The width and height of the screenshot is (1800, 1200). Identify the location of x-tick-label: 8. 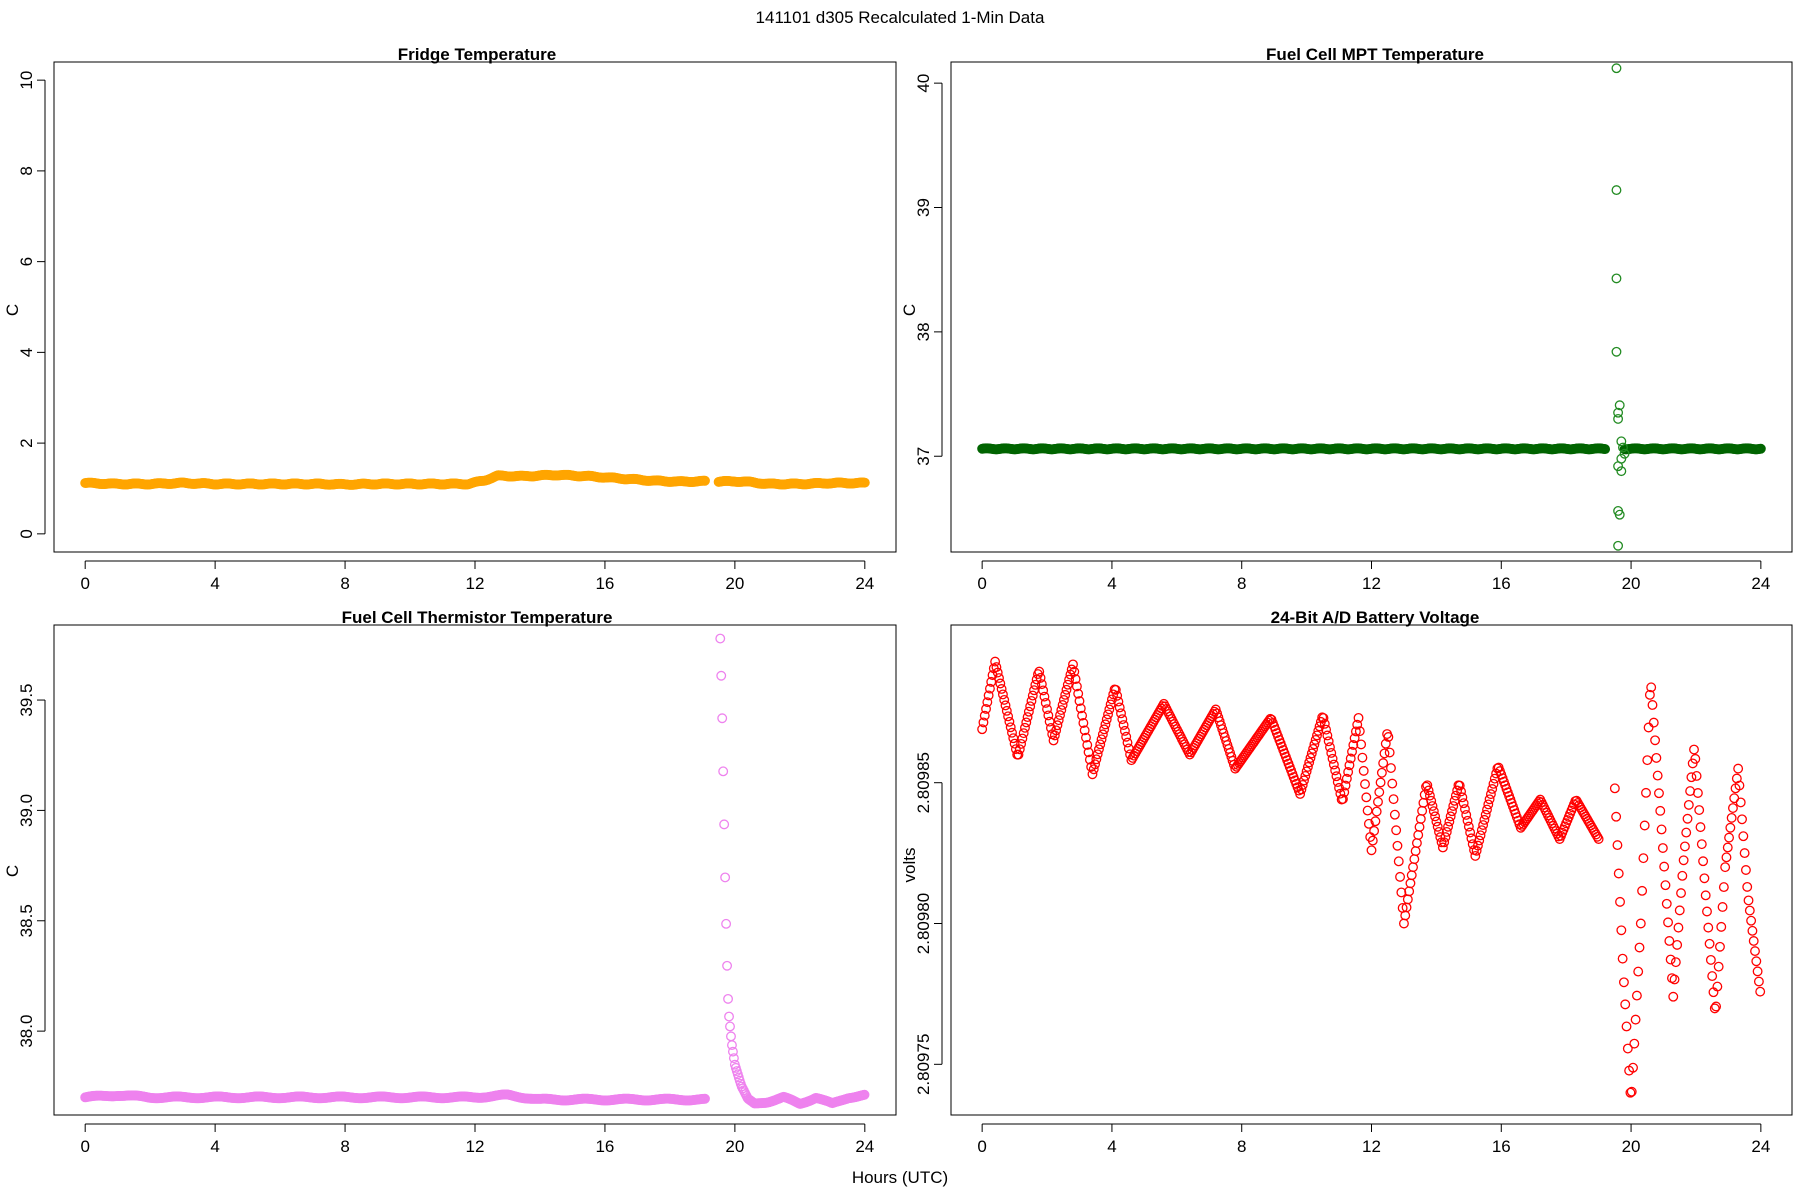
(1241, 1146).